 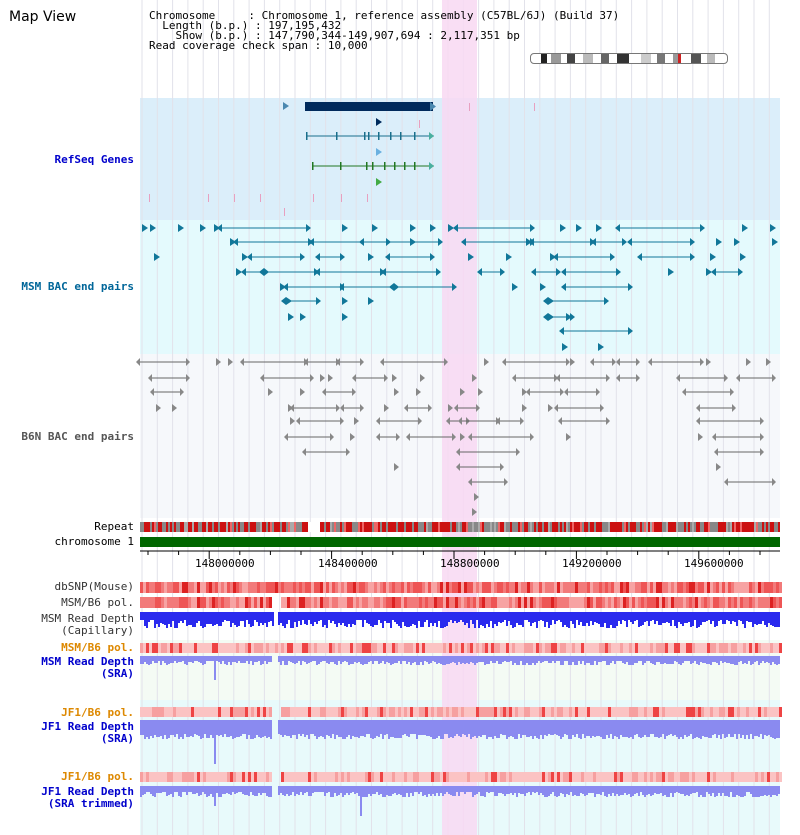 I want to click on chromosome-ideogram, so click(x=629, y=58).